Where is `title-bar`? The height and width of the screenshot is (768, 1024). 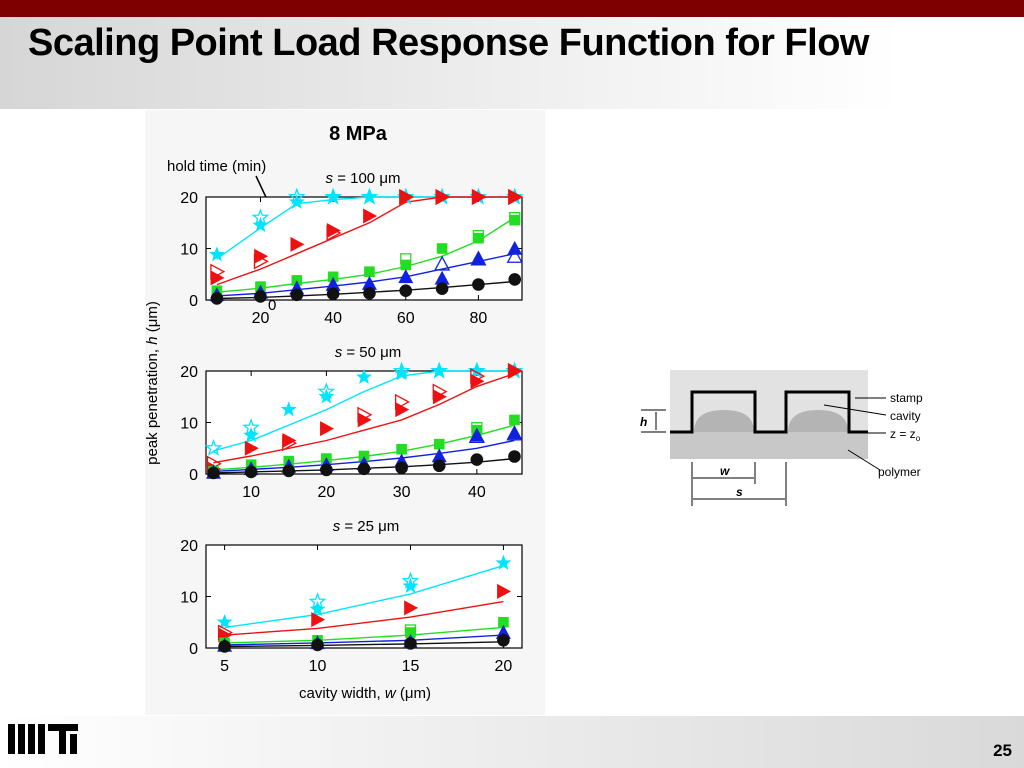 title-bar is located at coordinates (512, 63).